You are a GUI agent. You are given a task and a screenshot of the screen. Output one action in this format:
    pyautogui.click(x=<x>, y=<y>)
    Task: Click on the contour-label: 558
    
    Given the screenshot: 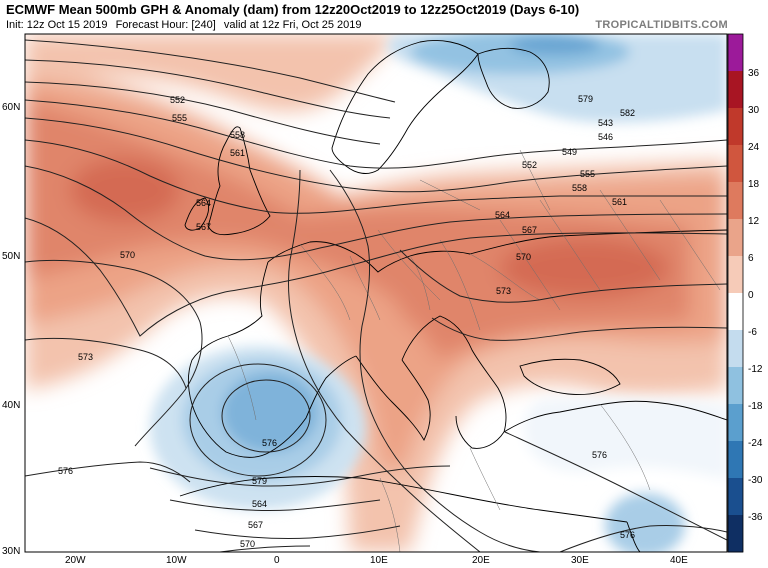 What is the action you would take?
    pyautogui.click(x=237, y=135)
    